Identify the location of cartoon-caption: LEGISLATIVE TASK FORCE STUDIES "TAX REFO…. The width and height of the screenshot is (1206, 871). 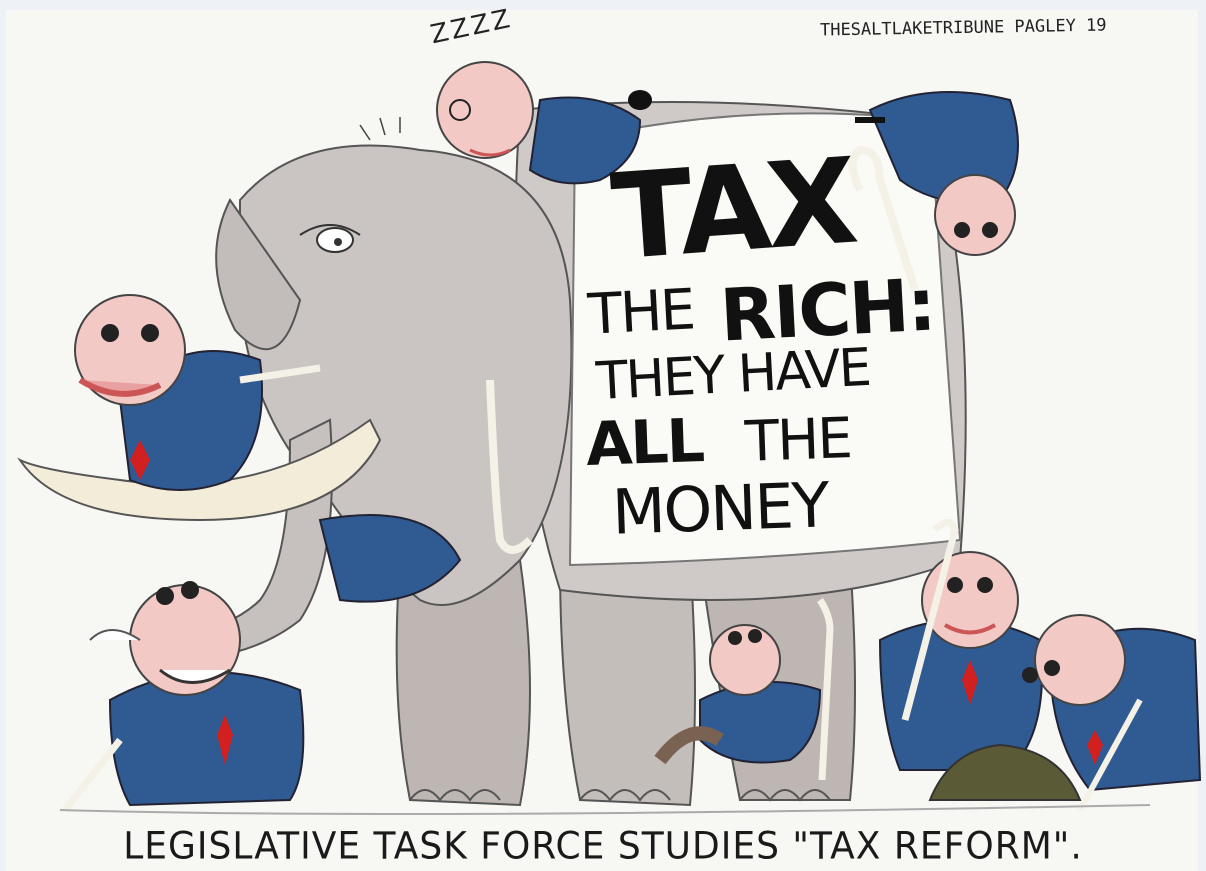
(603, 846).